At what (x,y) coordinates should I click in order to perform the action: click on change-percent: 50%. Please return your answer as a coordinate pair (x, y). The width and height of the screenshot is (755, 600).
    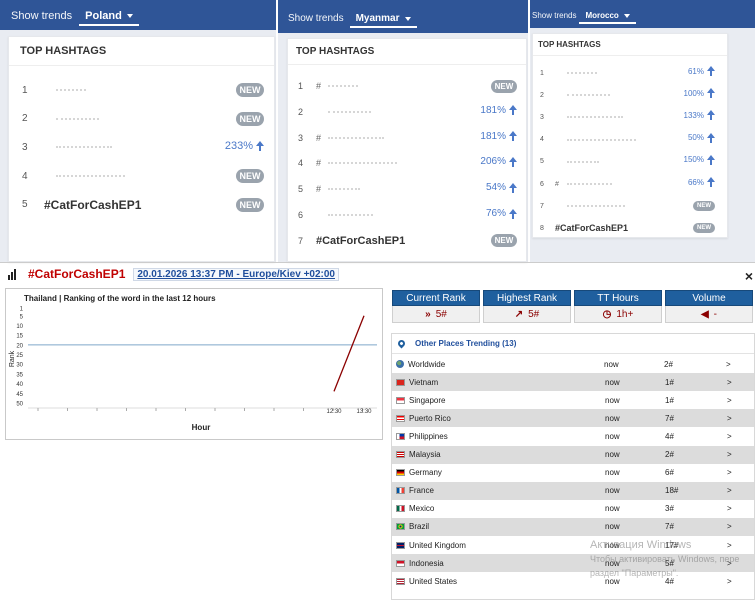
    Looking at the image, I should click on (701, 138).